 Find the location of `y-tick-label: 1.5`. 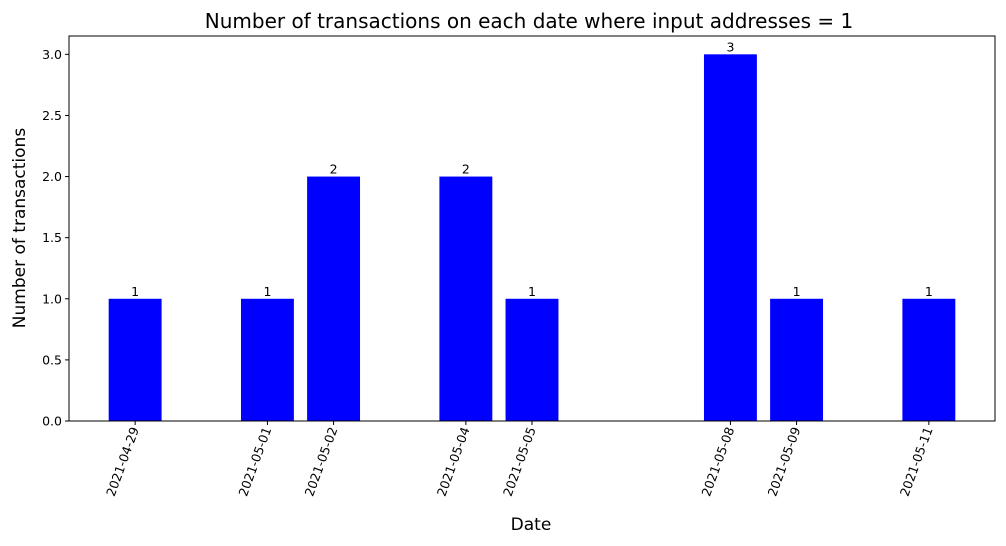

y-tick-label: 1.5 is located at coordinates (52, 237).